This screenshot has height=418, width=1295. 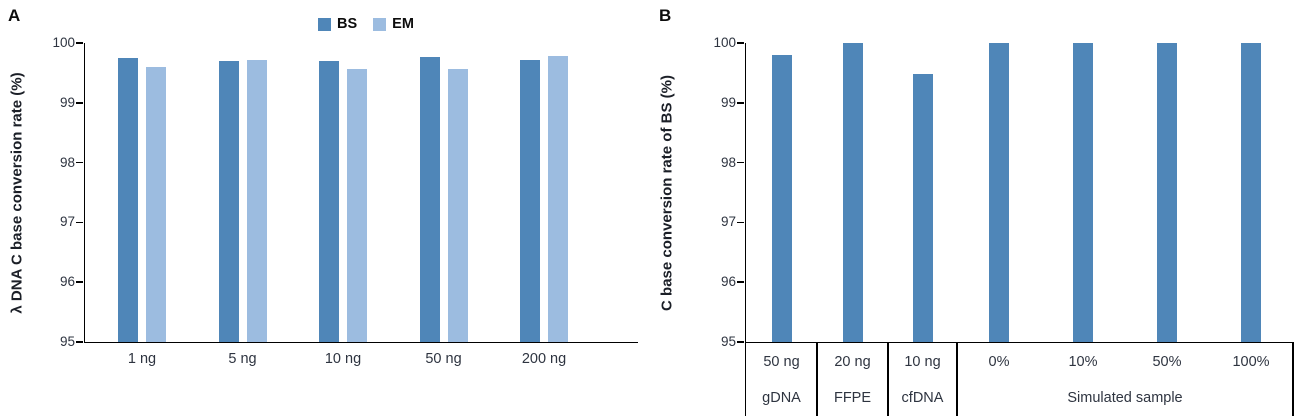 I want to click on bar-bs-5-ng, so click(x=228, y=201).